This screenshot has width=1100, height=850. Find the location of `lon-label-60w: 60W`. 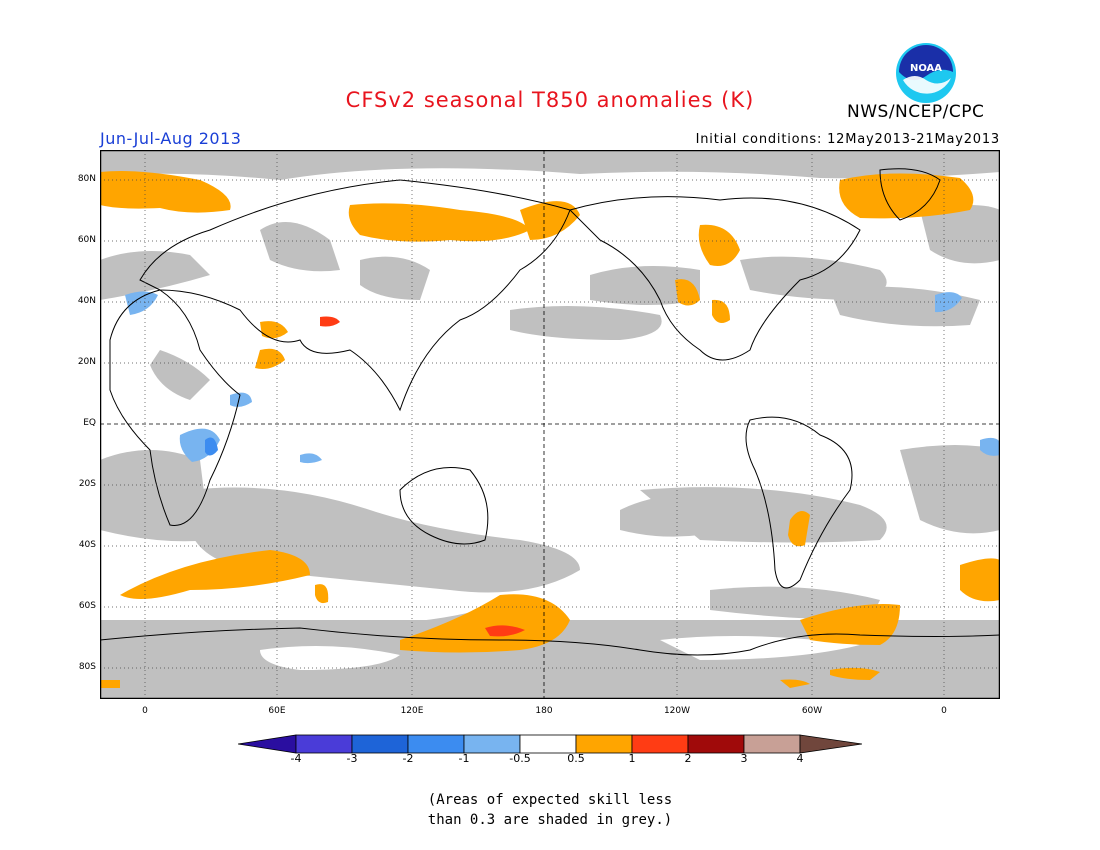

lon-label-60w: 60W is located at coordinates (812, 711).